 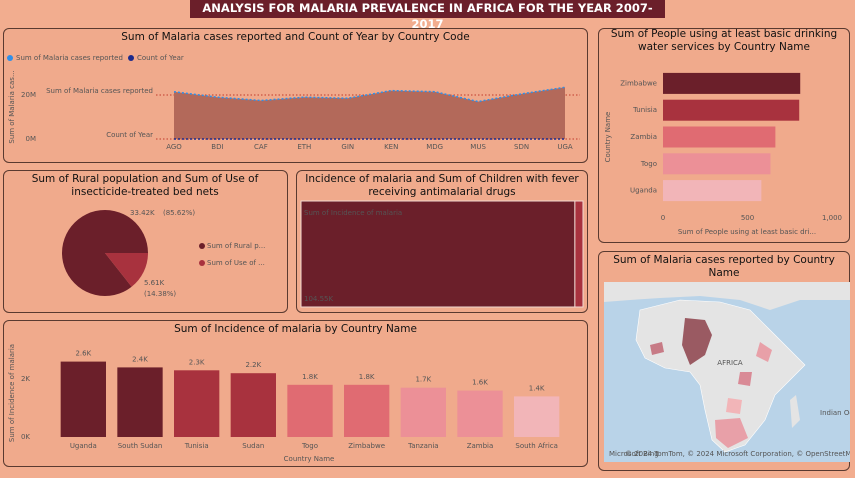 What do you see at coordinates (644, 110) in the screenshot?
I see `y-tick-label: Tunisia` at bounding box center [644, 110].